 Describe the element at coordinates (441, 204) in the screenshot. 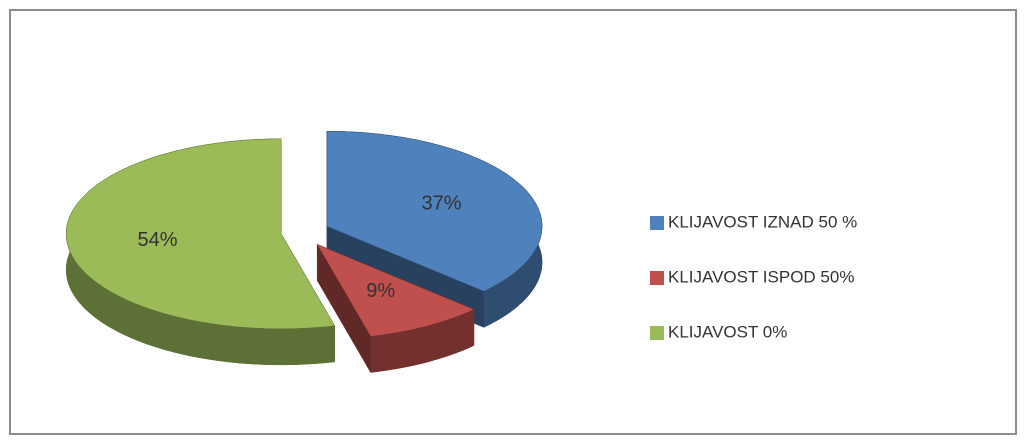

I see `data-label: 37%` at that location.